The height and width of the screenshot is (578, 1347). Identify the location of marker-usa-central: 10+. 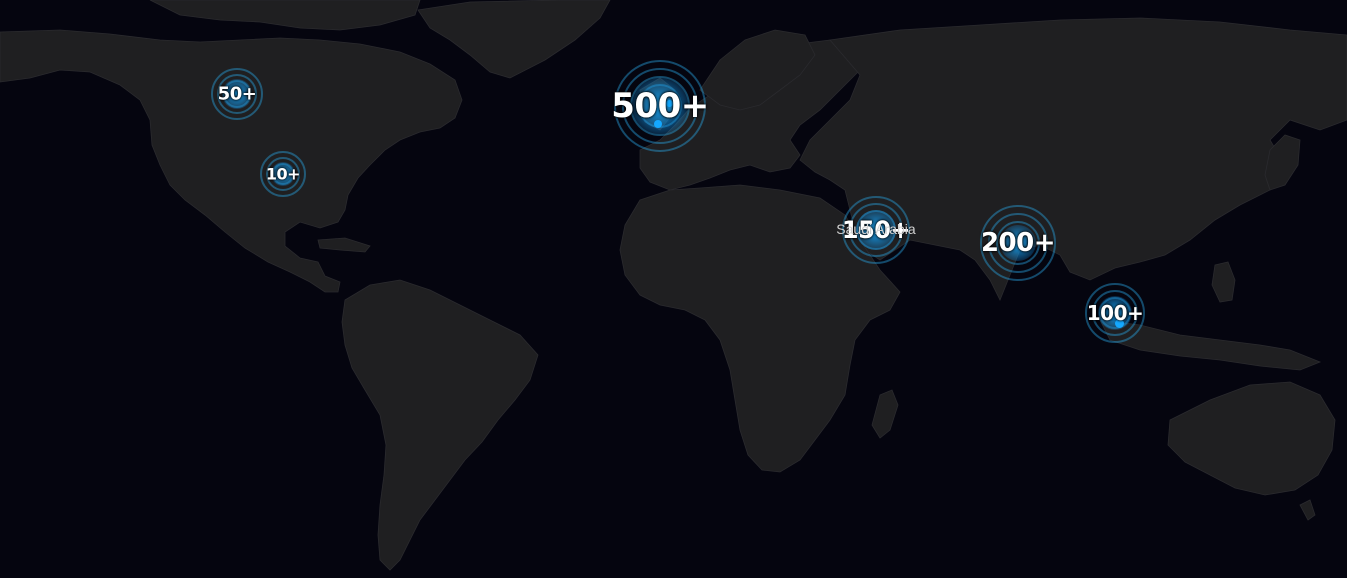
(283, 174).